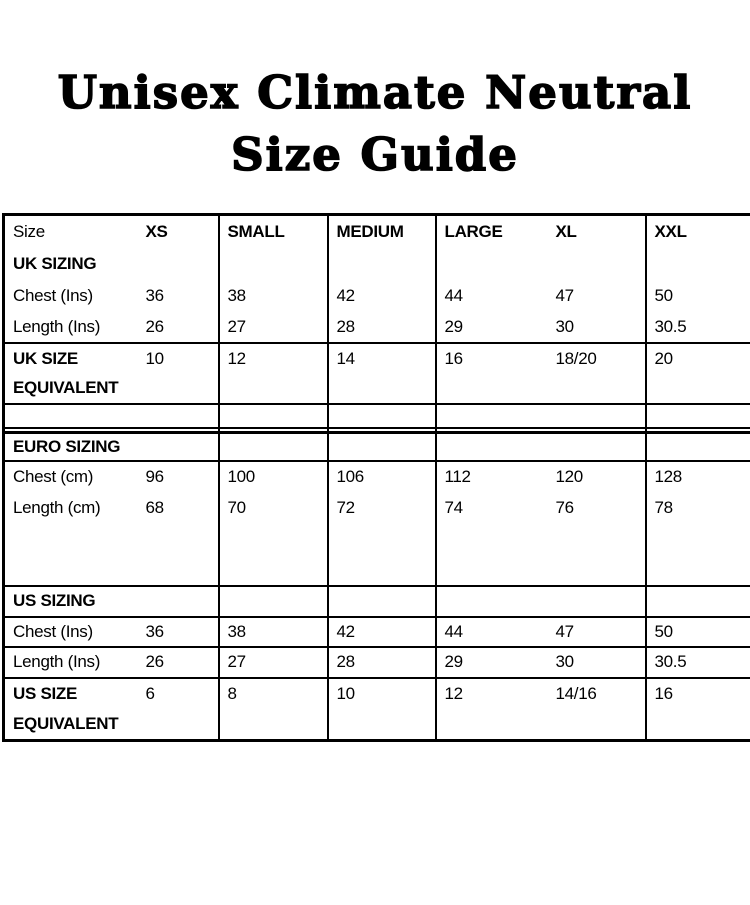 The width and height of the screenshot is (750, 905). What do you see at coordinates (272, 295) in the screenshot?
I see `uk-chest-small: 38` at bounding box center [272, 295].